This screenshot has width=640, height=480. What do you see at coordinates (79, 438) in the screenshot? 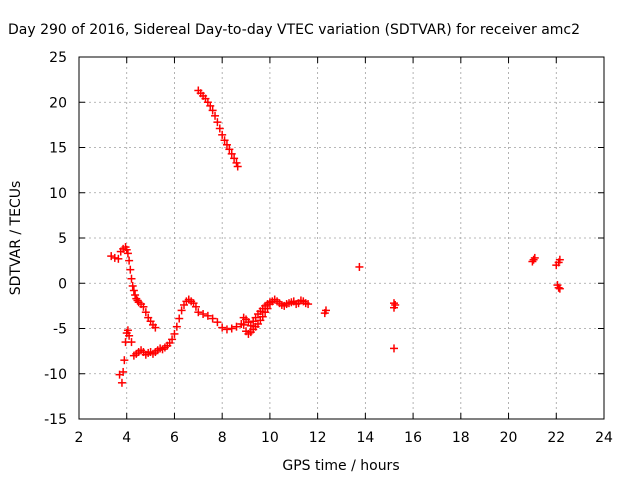
I see `x-tick-label: 2` at bounding box center [79, 438].